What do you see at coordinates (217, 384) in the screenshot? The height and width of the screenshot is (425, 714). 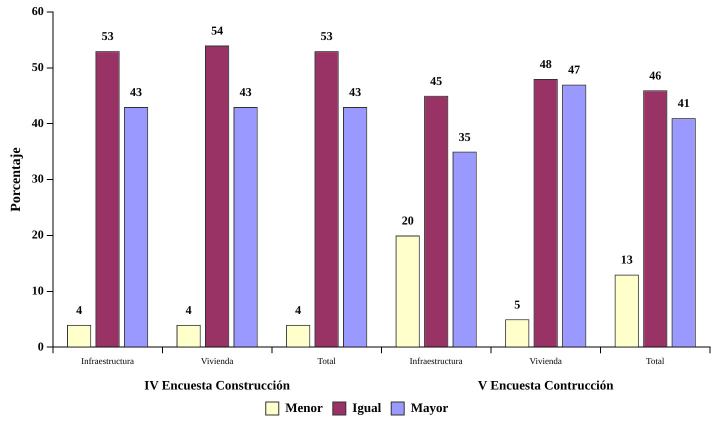 I see `text: IV Encuesta Construcción` at bounding box center [217, 384].